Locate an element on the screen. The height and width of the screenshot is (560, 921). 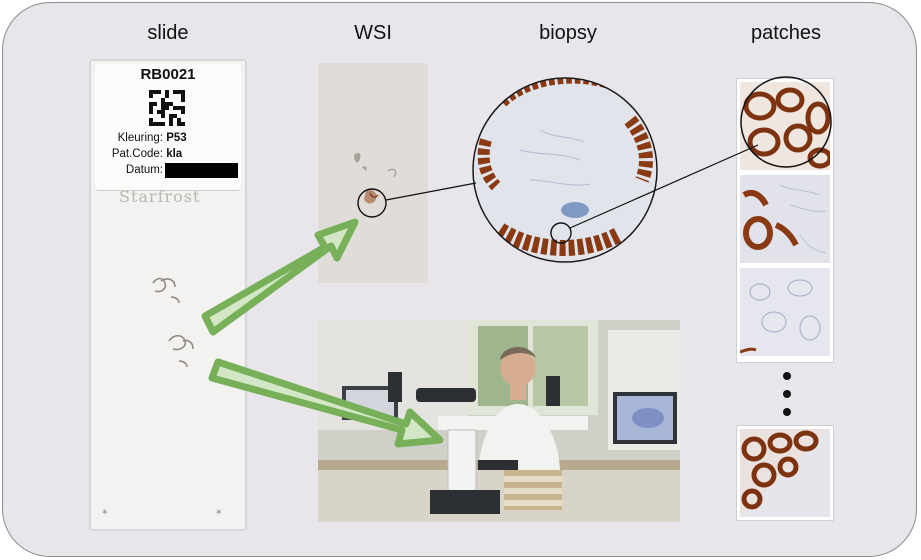
slide-tissue-sections: ✶ ✶ is located at coordinates (162, 397).